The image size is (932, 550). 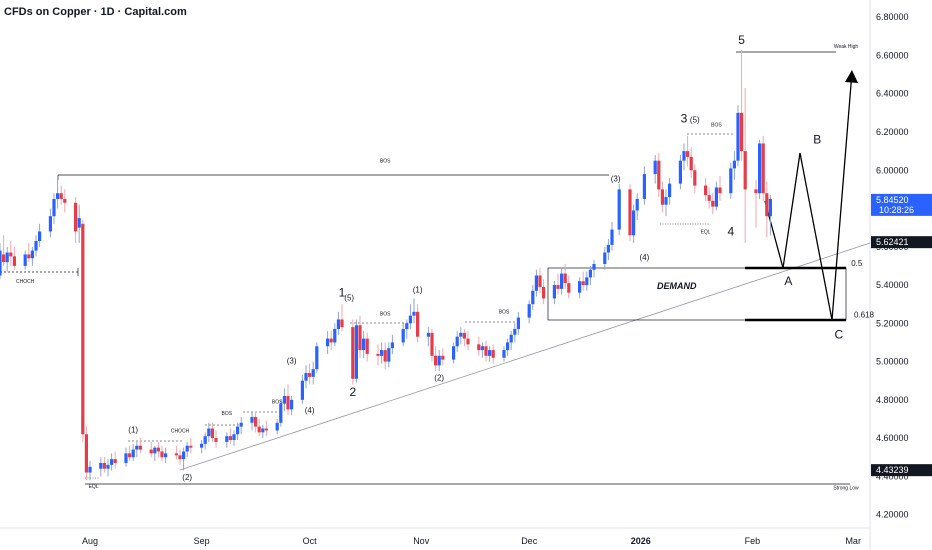 I want to click on x-tick-label: Feb, so click(x=753, y=541).